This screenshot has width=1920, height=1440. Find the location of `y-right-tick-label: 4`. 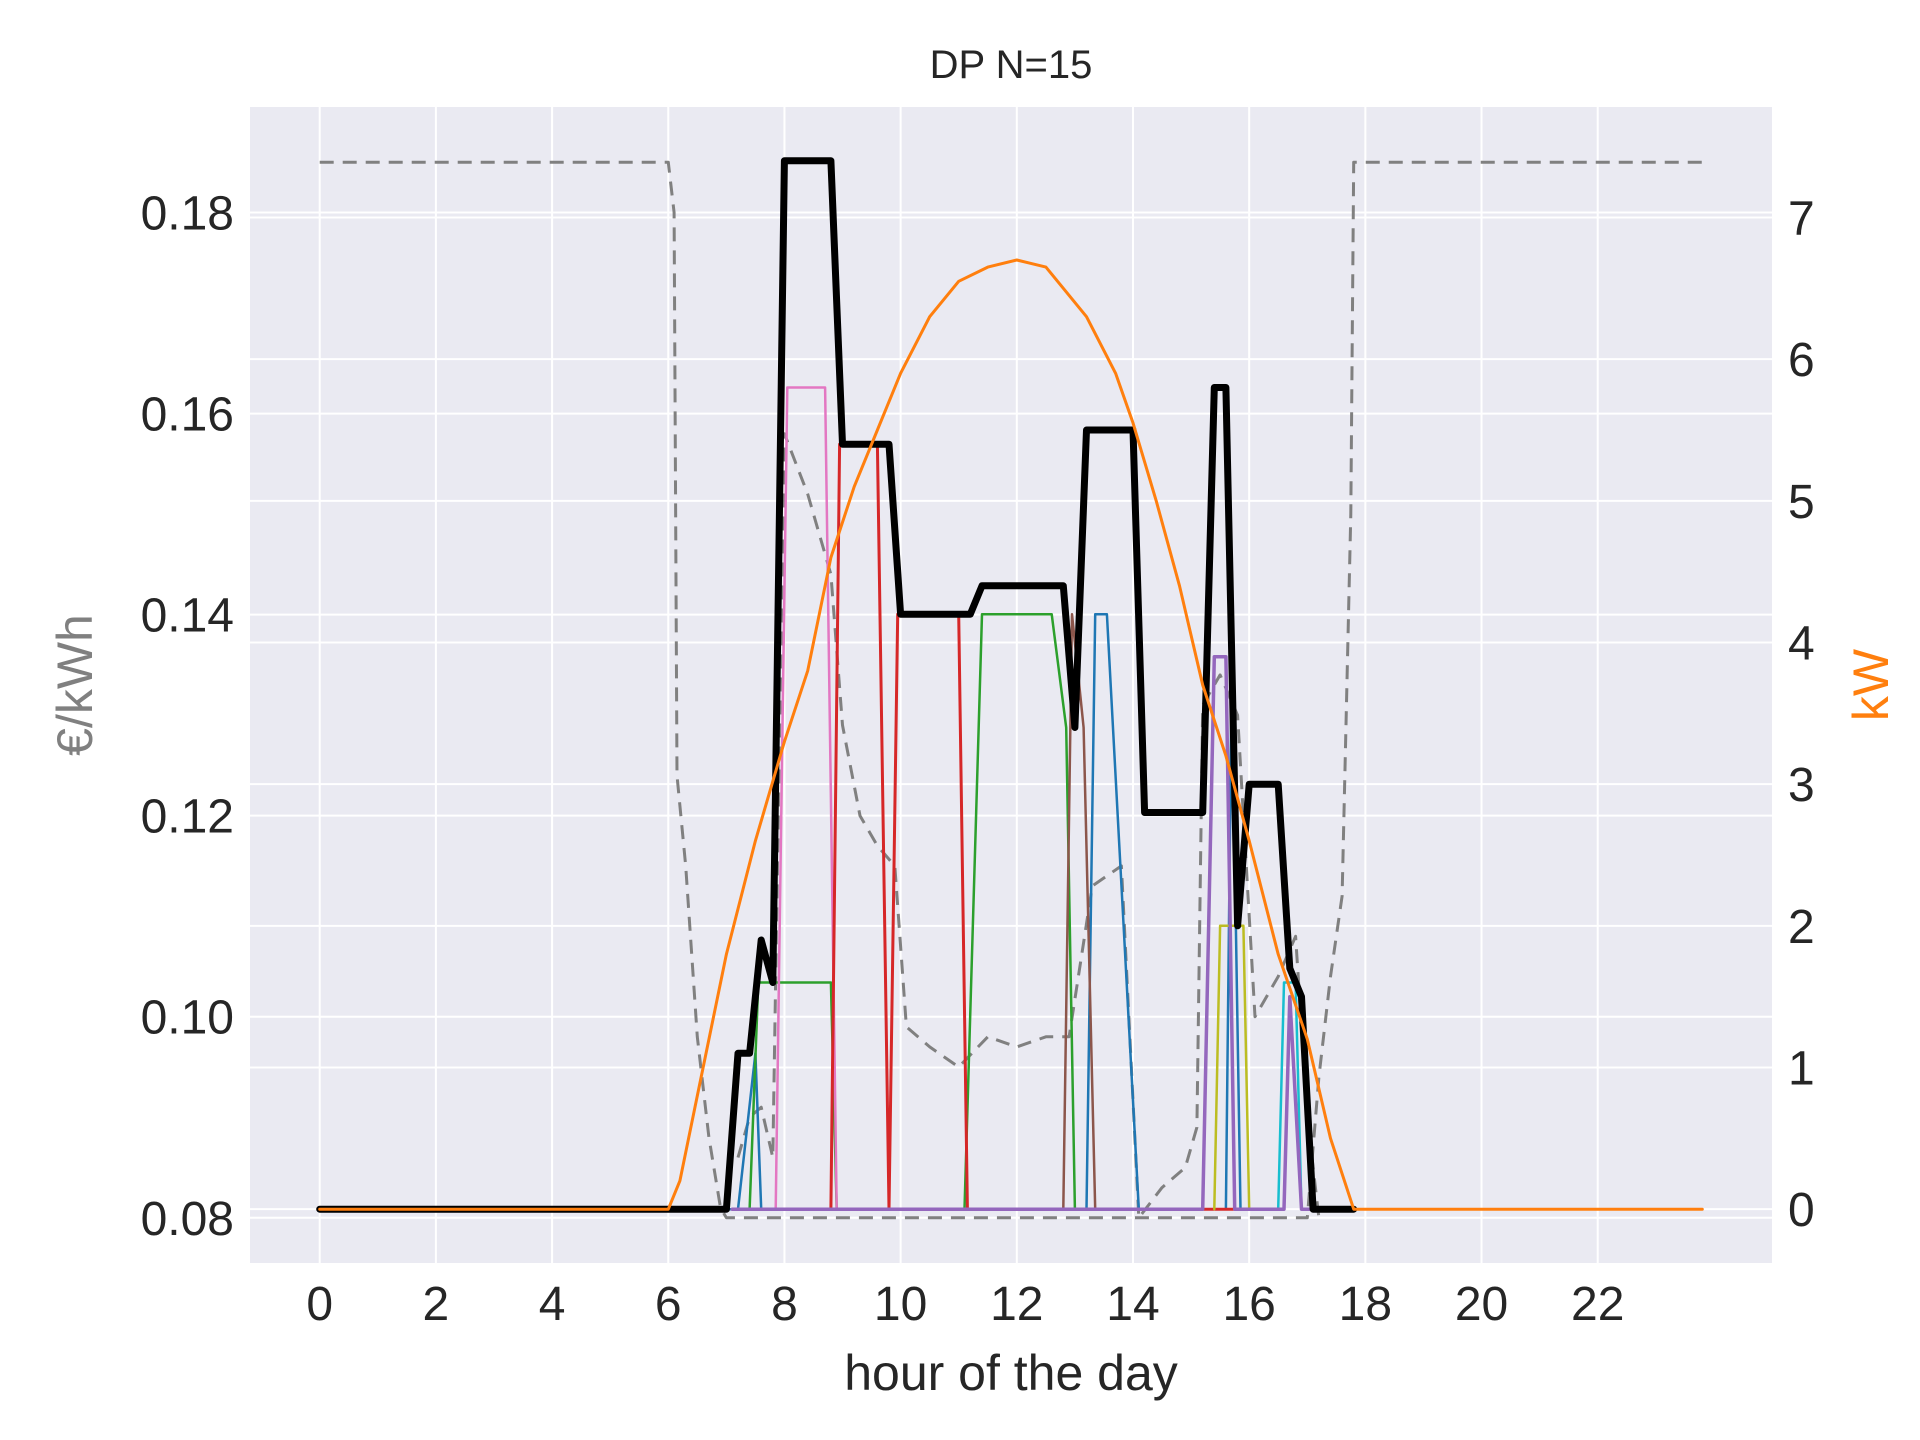

y-right-tick-label: 4 is located at coordinates (1801, 644).